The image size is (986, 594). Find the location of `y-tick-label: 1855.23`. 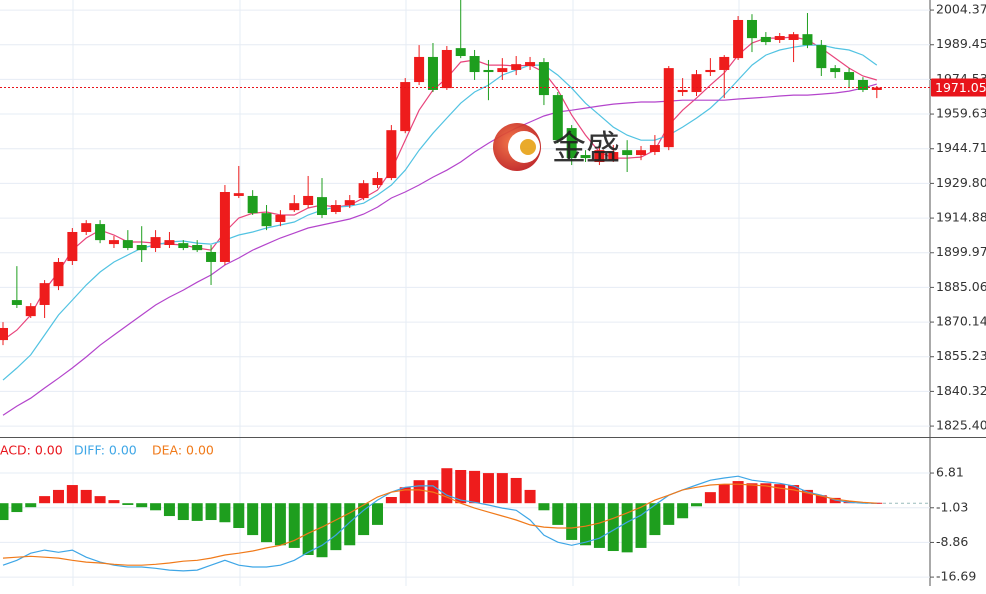

y-tick-label: 1855.23 is located at coordinates (961, 355).